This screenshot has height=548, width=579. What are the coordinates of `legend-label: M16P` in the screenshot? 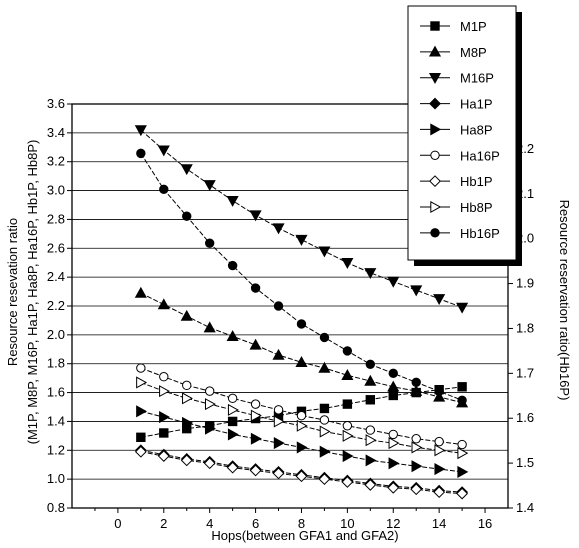 It's located at (477, 78).